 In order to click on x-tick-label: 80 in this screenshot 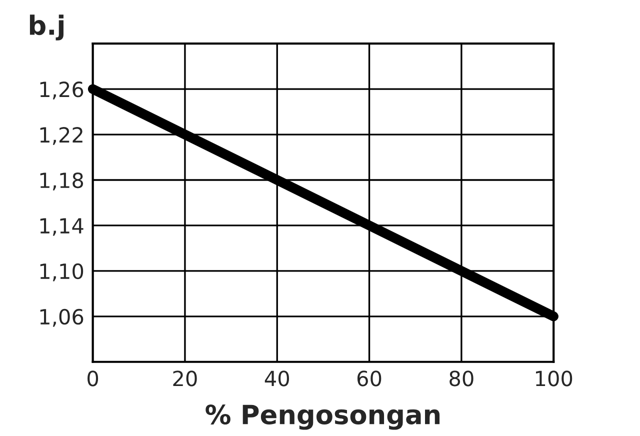, I will do `click(462, 378)`.